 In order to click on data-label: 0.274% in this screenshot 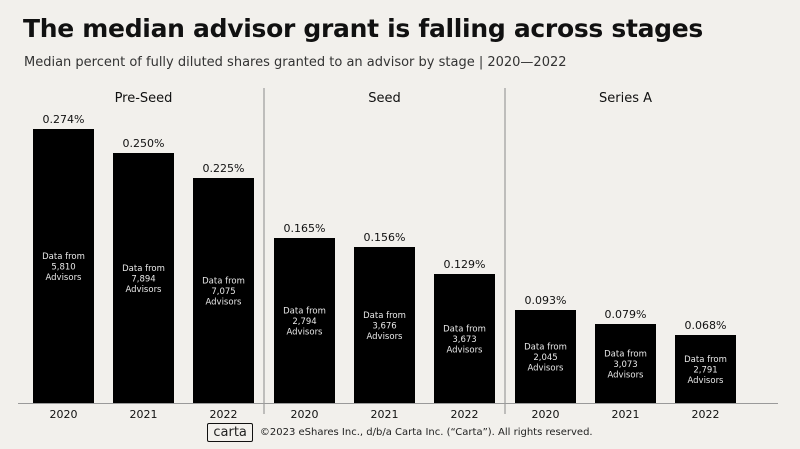, I will do `click(64, 119)`.